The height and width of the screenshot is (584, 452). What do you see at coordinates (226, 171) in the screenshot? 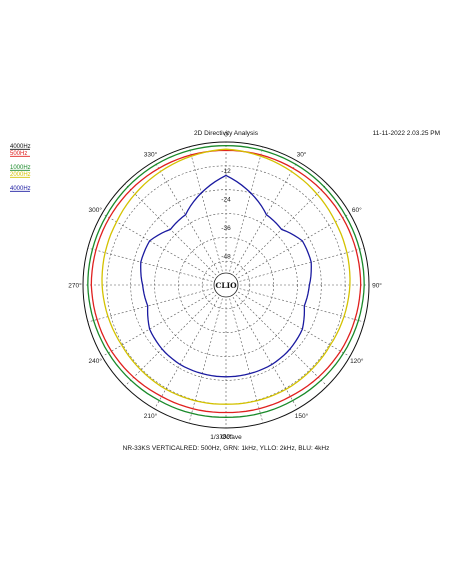
I see `radial-tick-label: -12` at bounding box center [226, 171].